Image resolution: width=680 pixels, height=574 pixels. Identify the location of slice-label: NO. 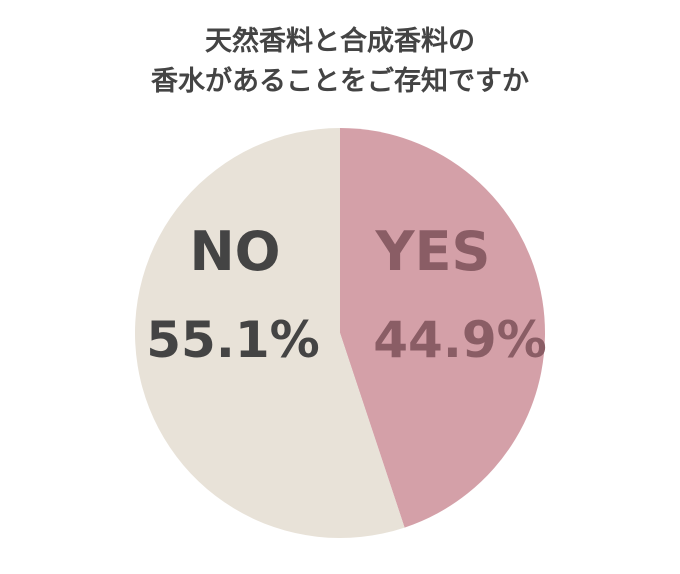
(234, 251).